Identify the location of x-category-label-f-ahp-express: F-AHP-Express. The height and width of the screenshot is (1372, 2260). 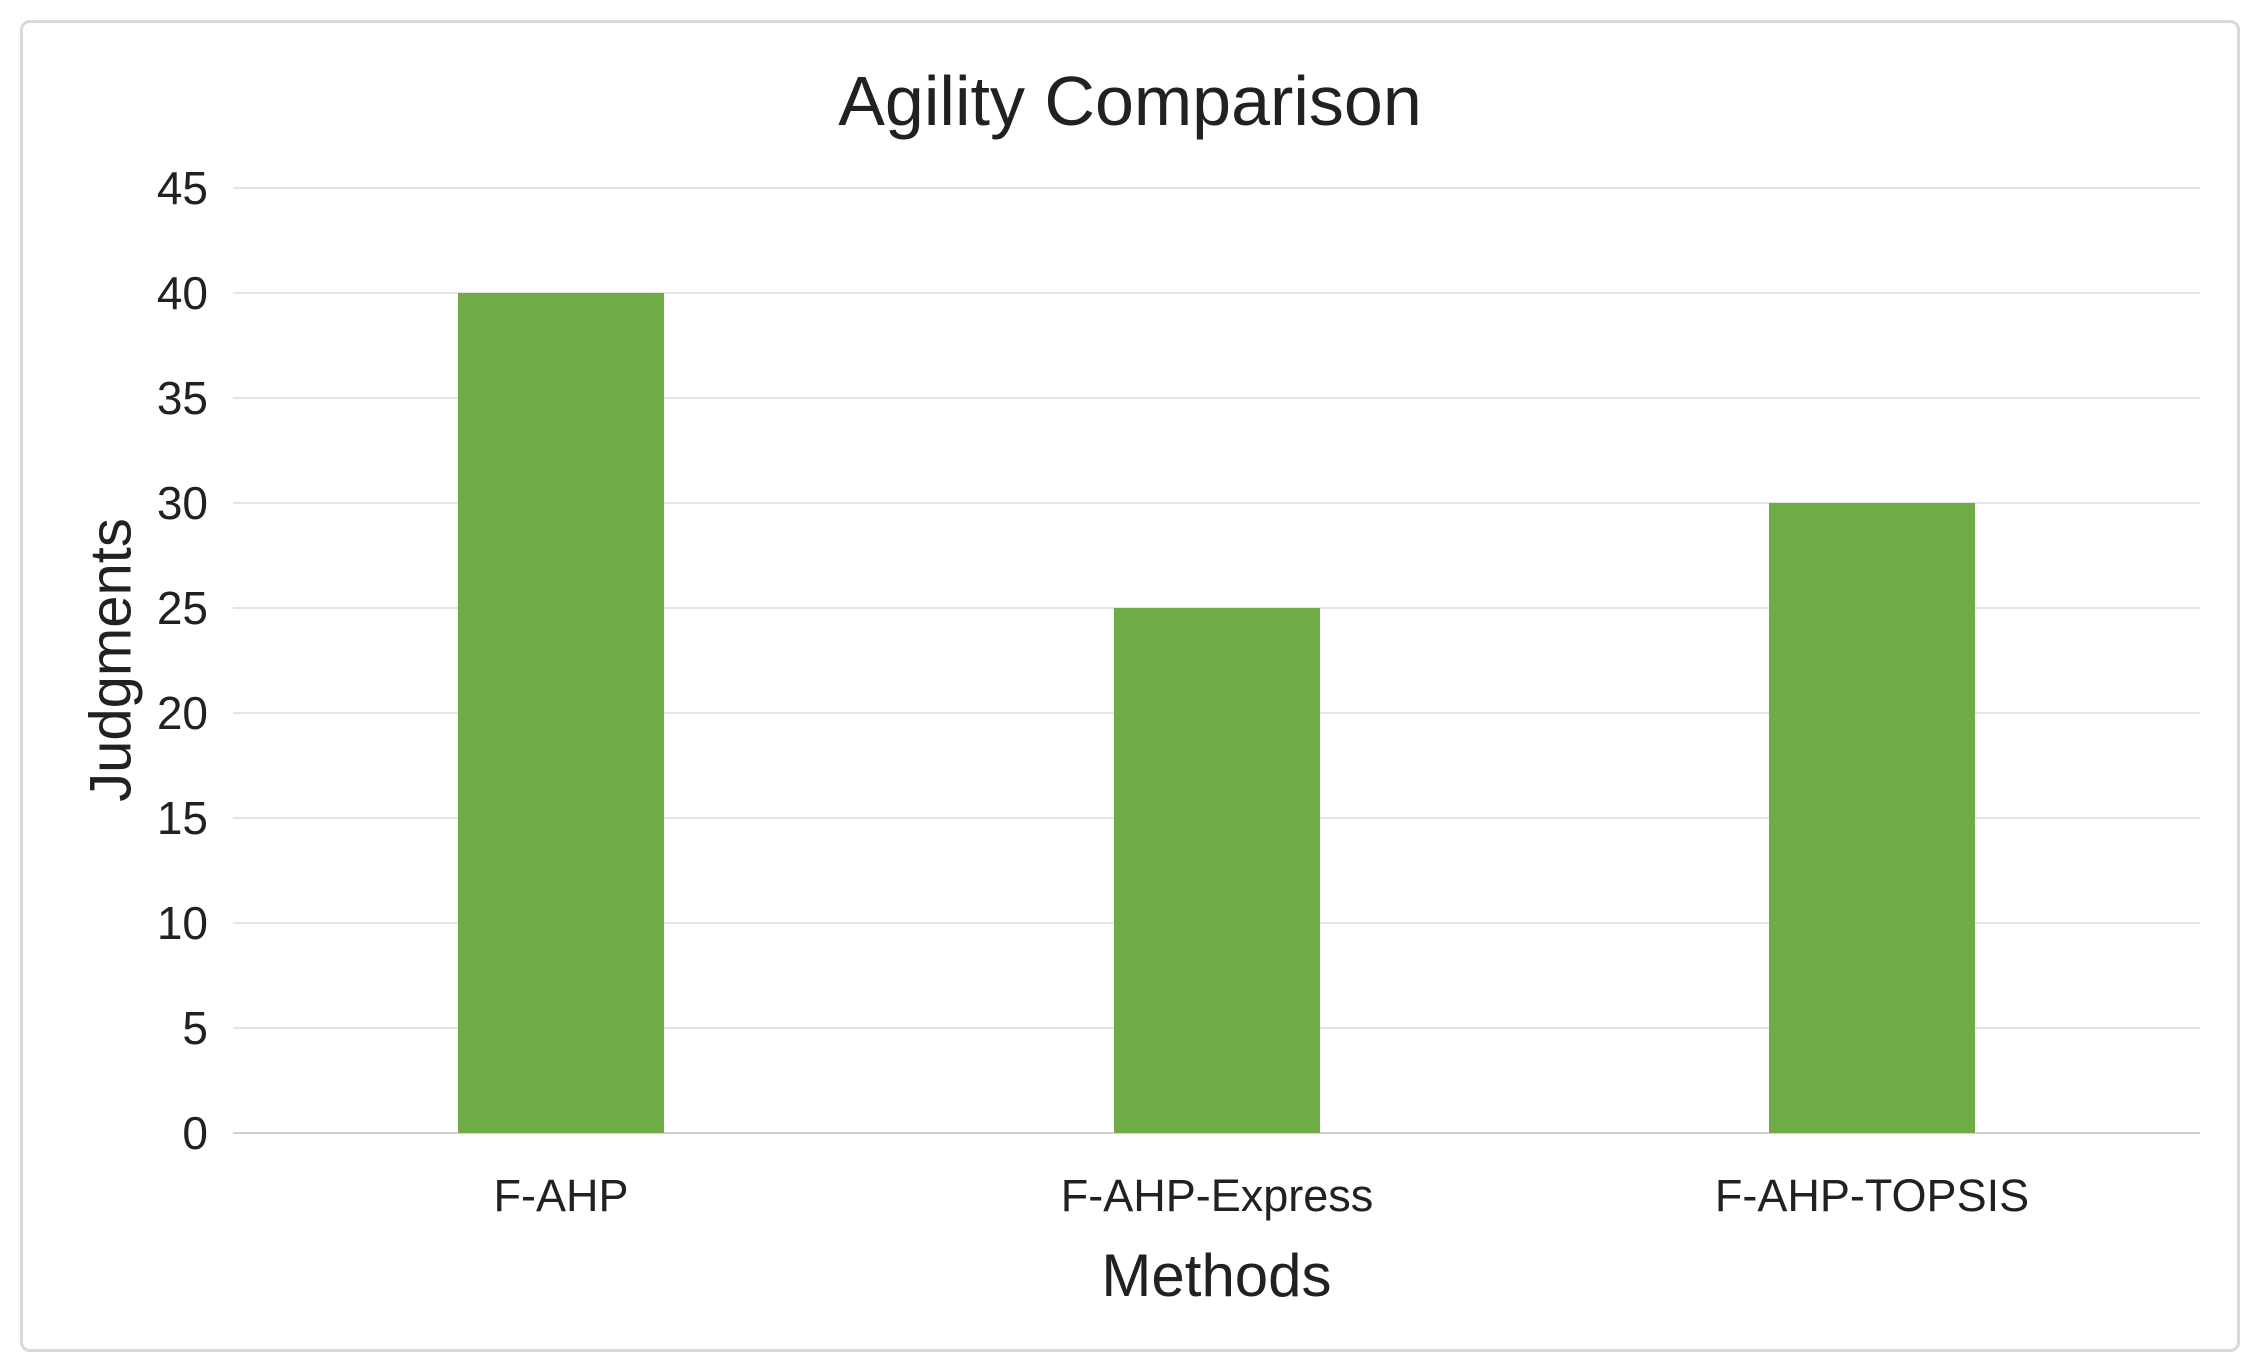
(1217, 1195).